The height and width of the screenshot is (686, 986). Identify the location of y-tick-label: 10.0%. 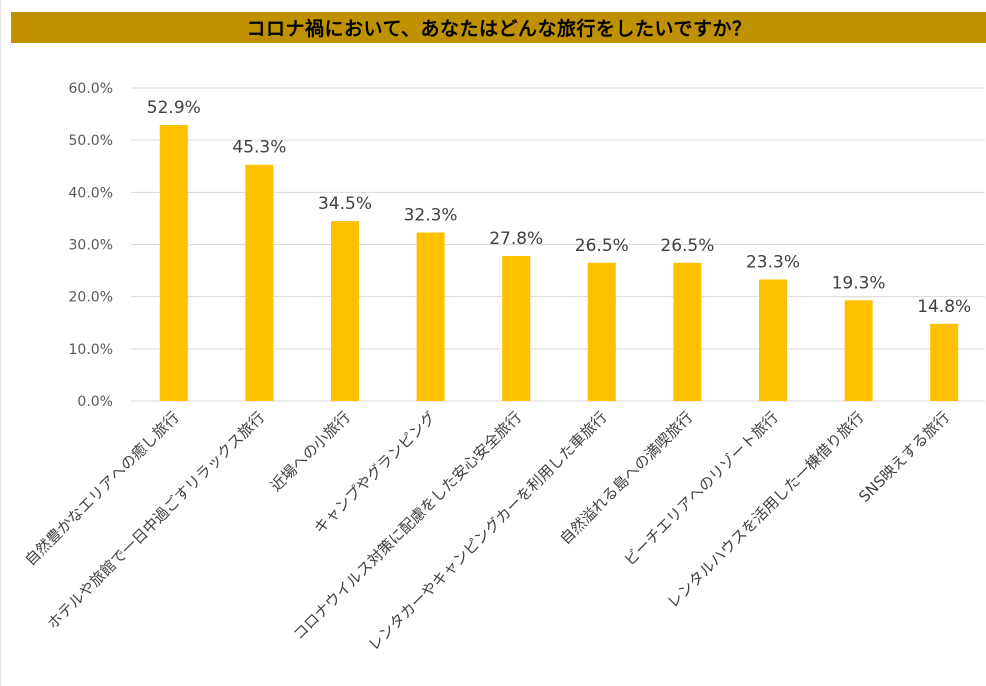
(91, 350).